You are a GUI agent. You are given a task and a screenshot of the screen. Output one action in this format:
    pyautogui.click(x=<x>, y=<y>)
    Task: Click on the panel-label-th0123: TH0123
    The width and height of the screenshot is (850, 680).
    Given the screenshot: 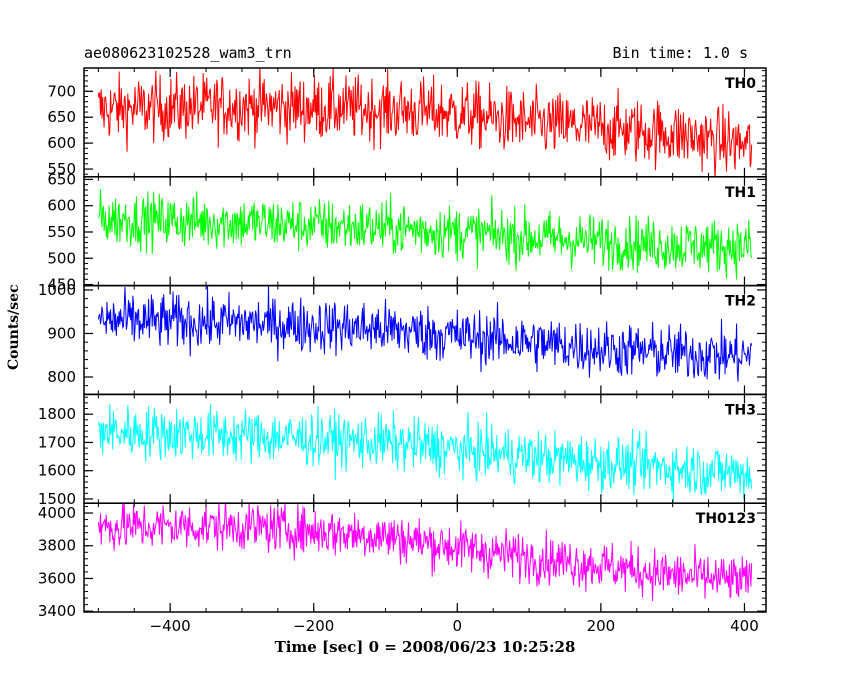 What is the action you would take?
    pyautogui.click(x=726, y=519)
    